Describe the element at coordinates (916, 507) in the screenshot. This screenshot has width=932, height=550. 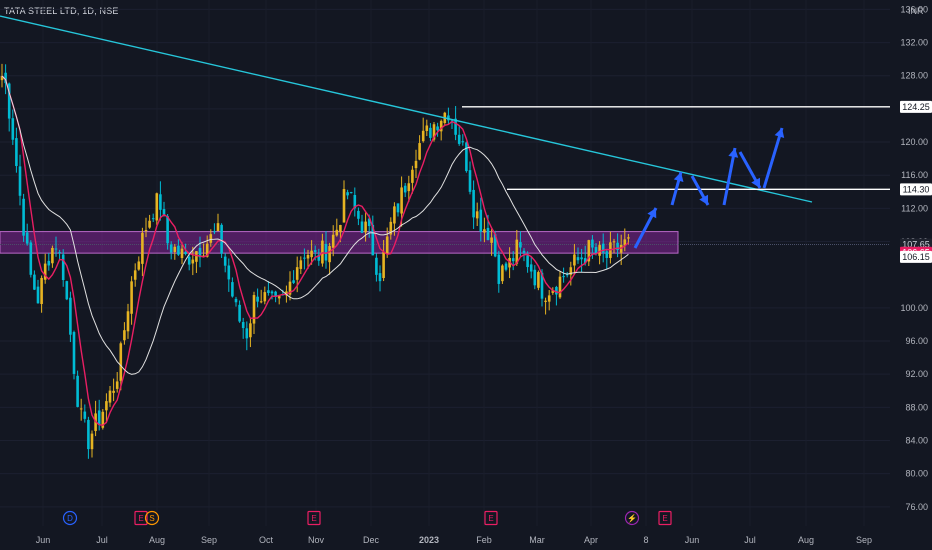
I see `price-tick-label: 76.00` at that location.